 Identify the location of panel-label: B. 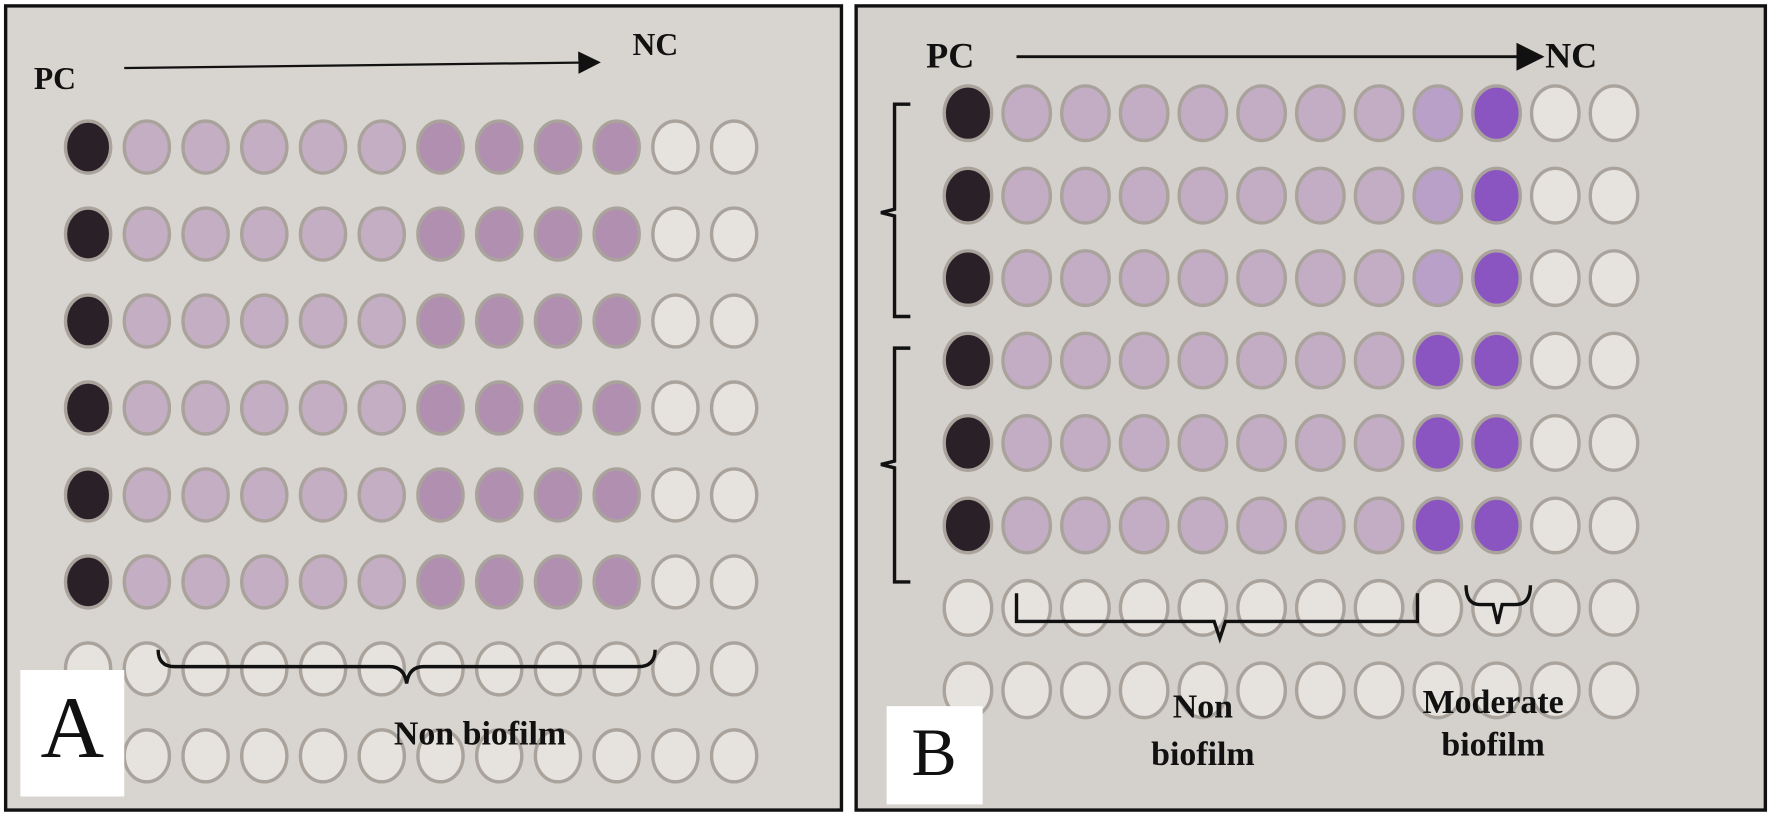
(933, 752).